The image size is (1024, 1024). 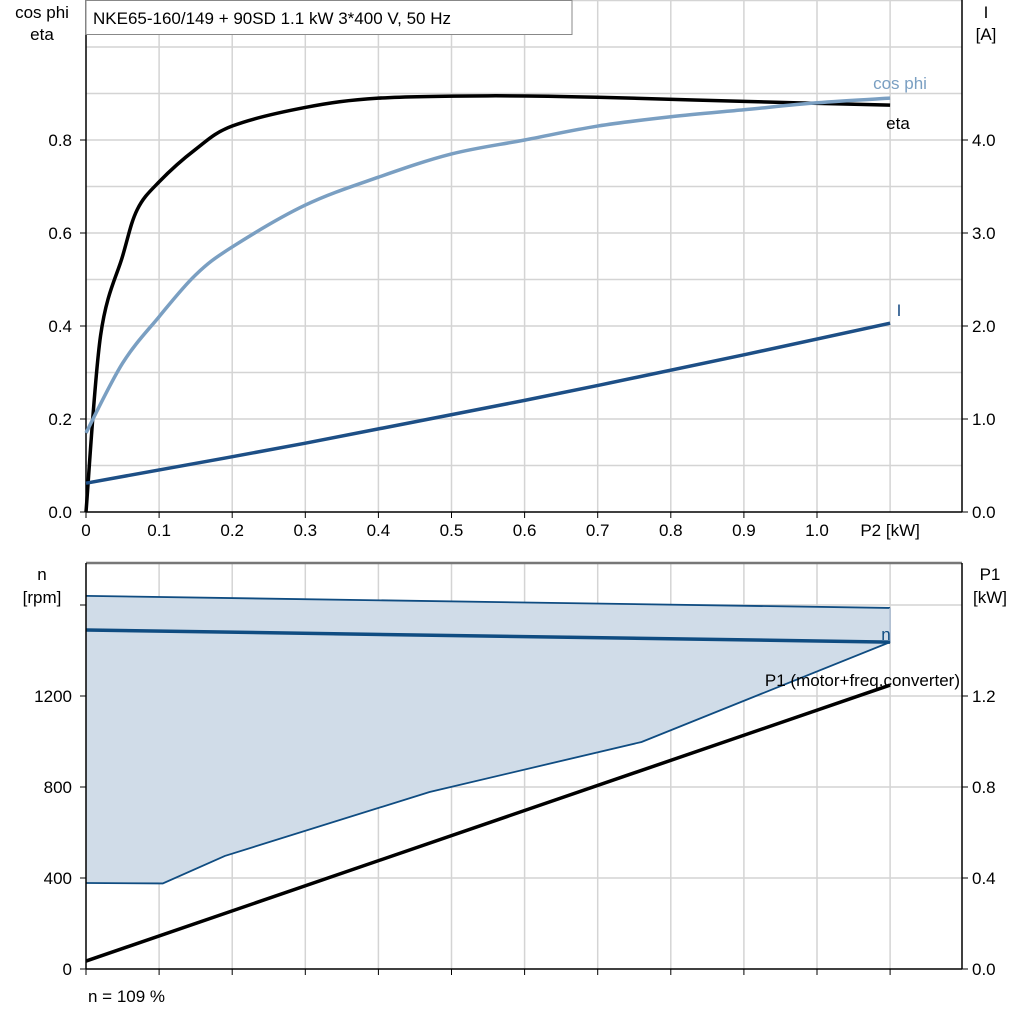 What do you see at coordinates (41, 574) in the screenshot?
I see `y-axis-label-left: n` at bounding box center [41, 574].